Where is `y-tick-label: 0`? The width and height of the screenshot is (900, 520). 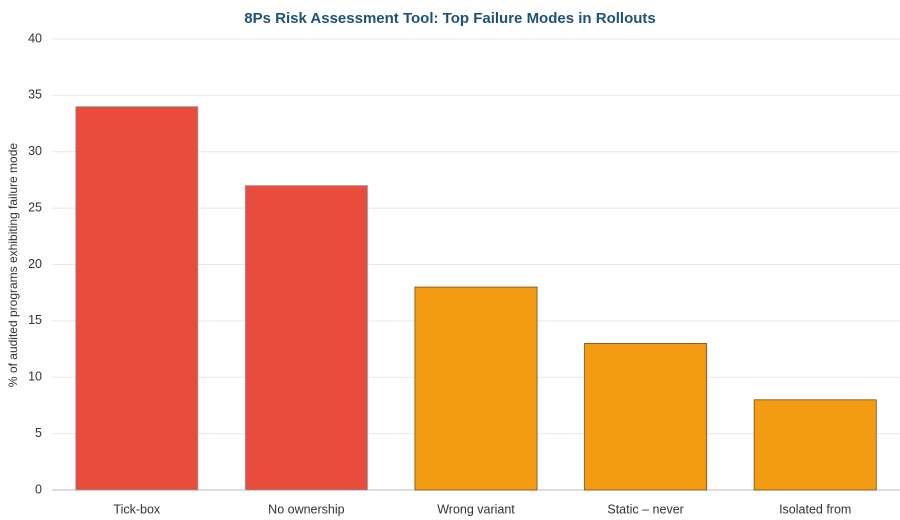 y-tick-label: 0 is located at coordinates (38, 489).